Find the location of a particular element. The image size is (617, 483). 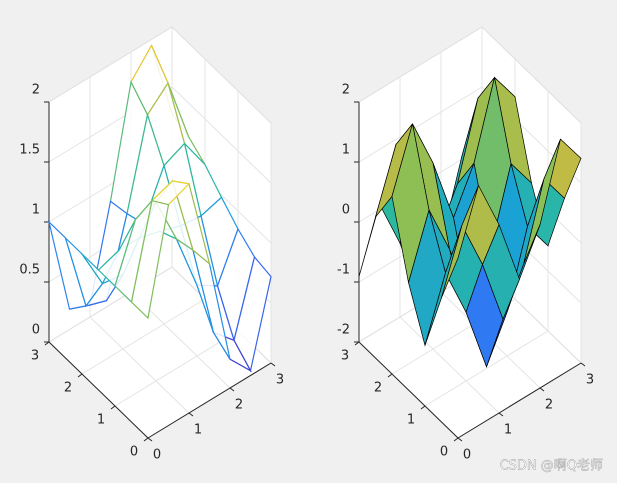

watermark: CSDN @啊Q老师 is located at coordinates (551, 466).